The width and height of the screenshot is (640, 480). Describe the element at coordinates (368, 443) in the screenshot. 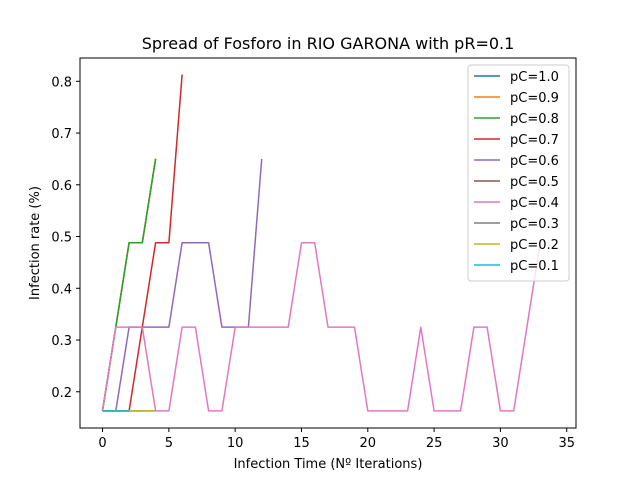

I see `x-tick-label-4: 20` at that location.